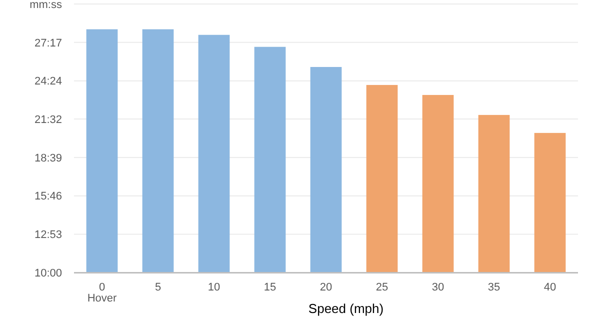 Image resolution: width=593 pixels, height=320 pixels. I want to click on x-tick-label: 10, so click(214, 288).